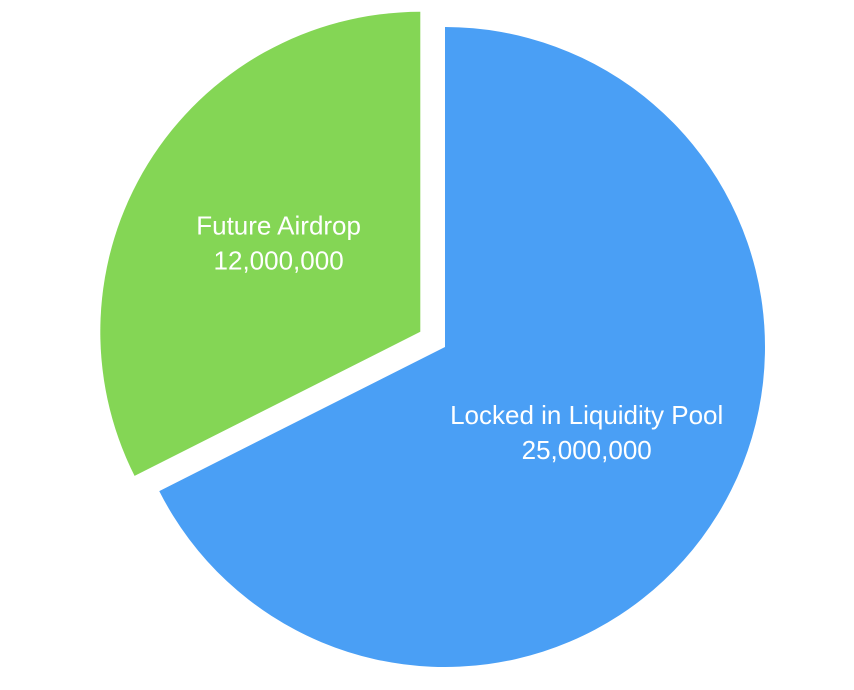  What do you see at coordinates (278, 226) in the screenshot?
I see `slice-category-label: Future Airdrop` at bounding box center [278, 226].